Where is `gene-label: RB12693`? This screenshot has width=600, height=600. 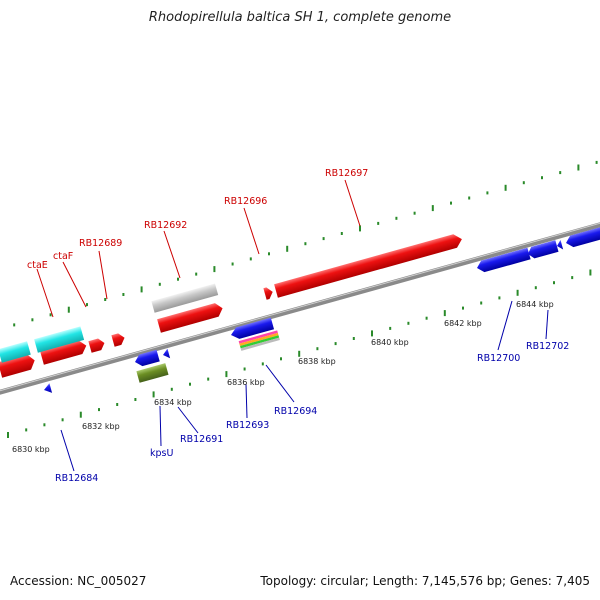 gene-label: RB12693 is located at coordinates (247, 425).